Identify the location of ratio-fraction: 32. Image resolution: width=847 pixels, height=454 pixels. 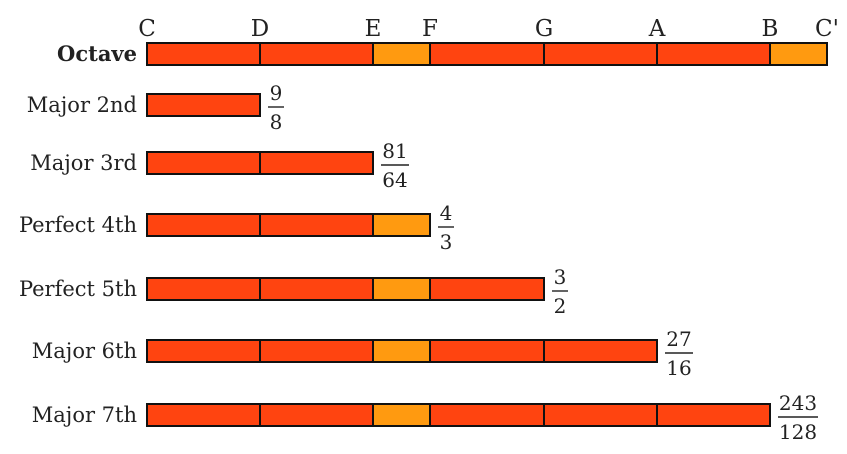
(560, 291).